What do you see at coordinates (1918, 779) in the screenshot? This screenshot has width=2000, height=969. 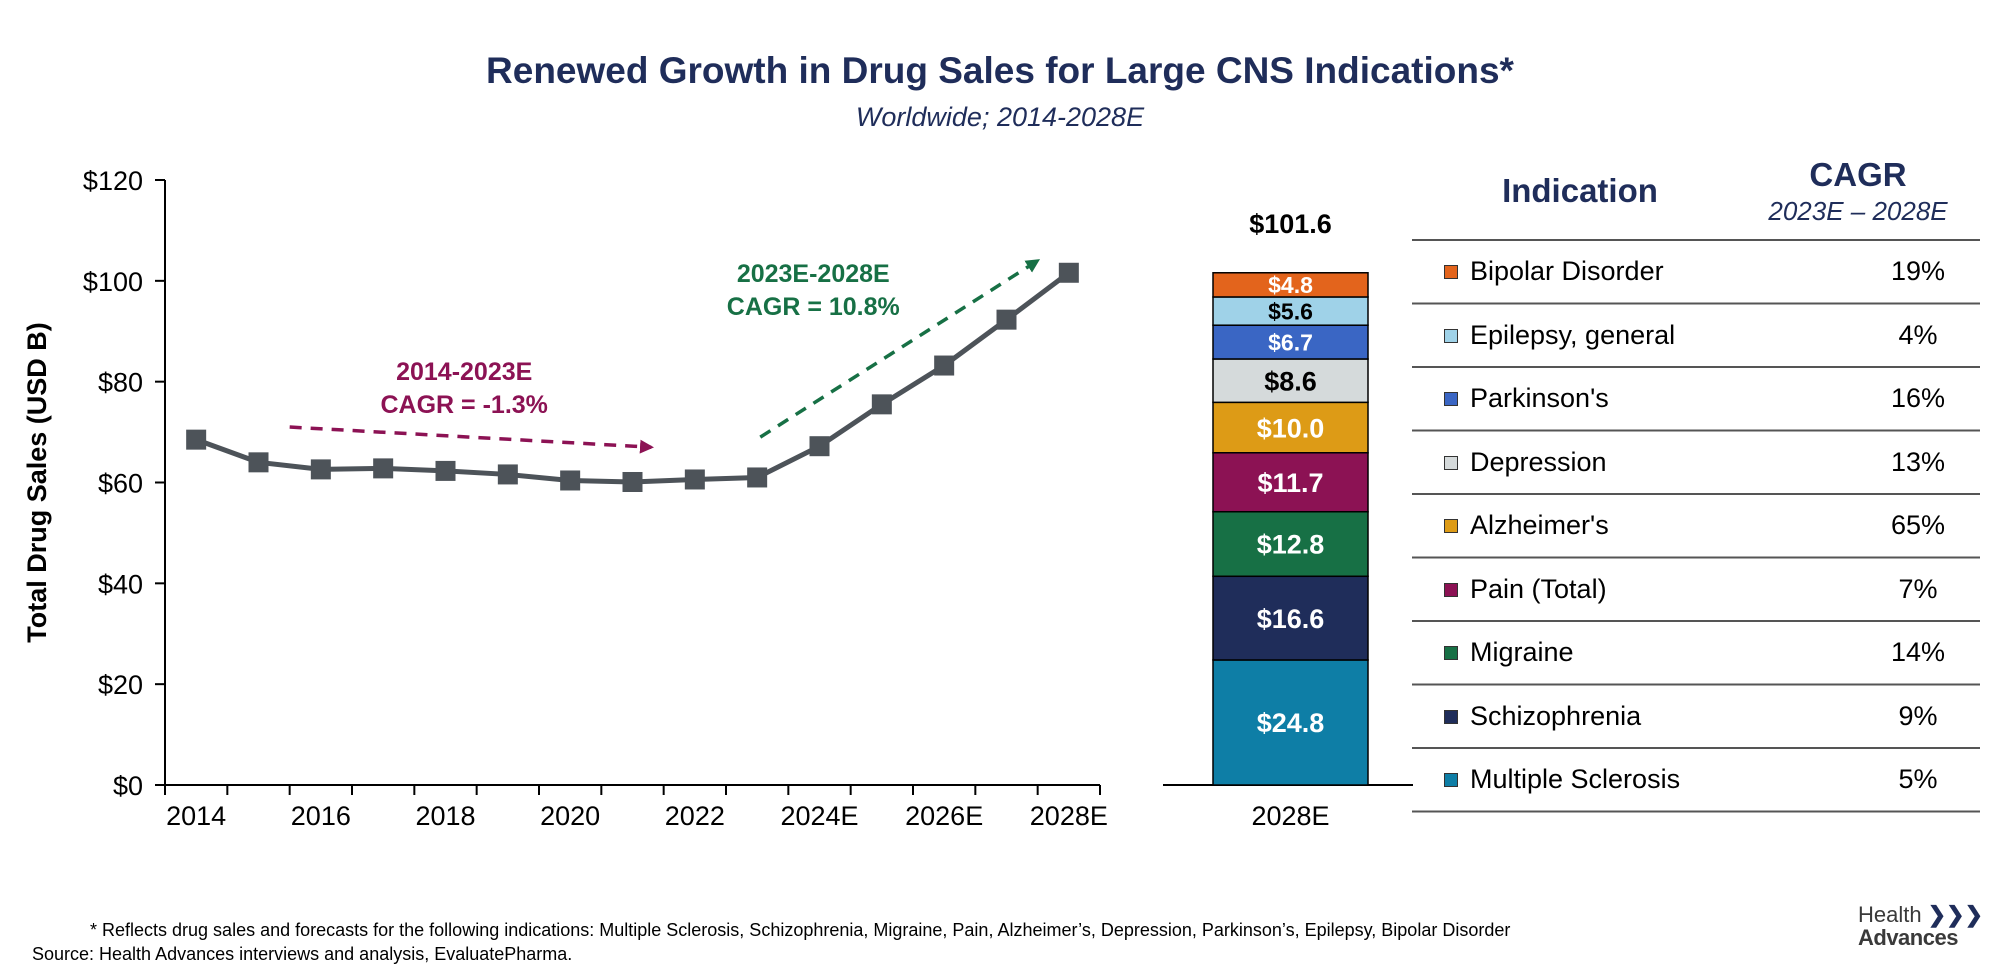 I see `cagr-value: 5%` at bounding box center [1918, 779].